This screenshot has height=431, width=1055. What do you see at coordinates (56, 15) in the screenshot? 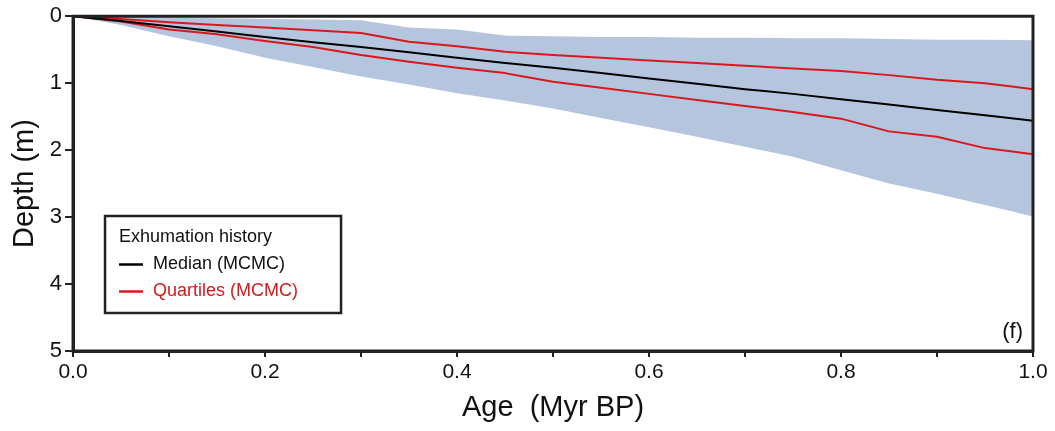
I see `y-tick-label: 0` at bounding box center [56, 15].